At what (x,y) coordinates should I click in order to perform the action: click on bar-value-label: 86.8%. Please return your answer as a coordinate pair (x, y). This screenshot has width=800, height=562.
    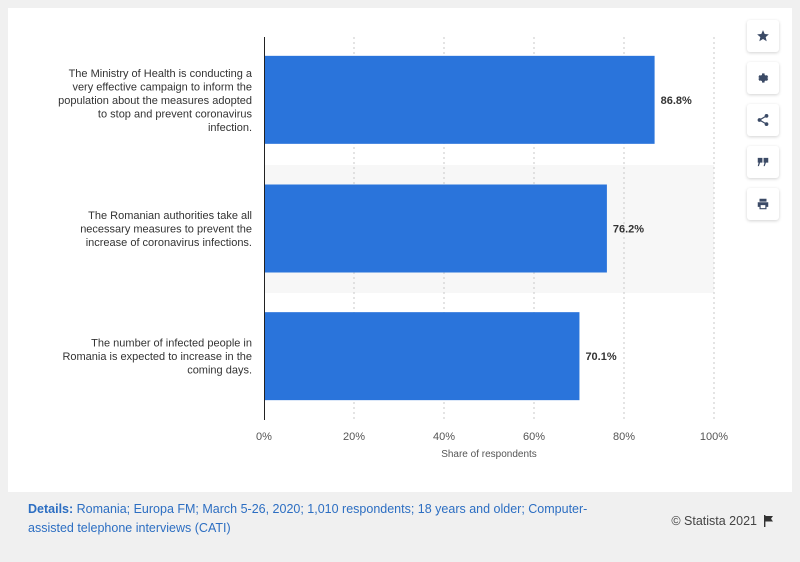
    Looking at the image, I should click on (676, 101).